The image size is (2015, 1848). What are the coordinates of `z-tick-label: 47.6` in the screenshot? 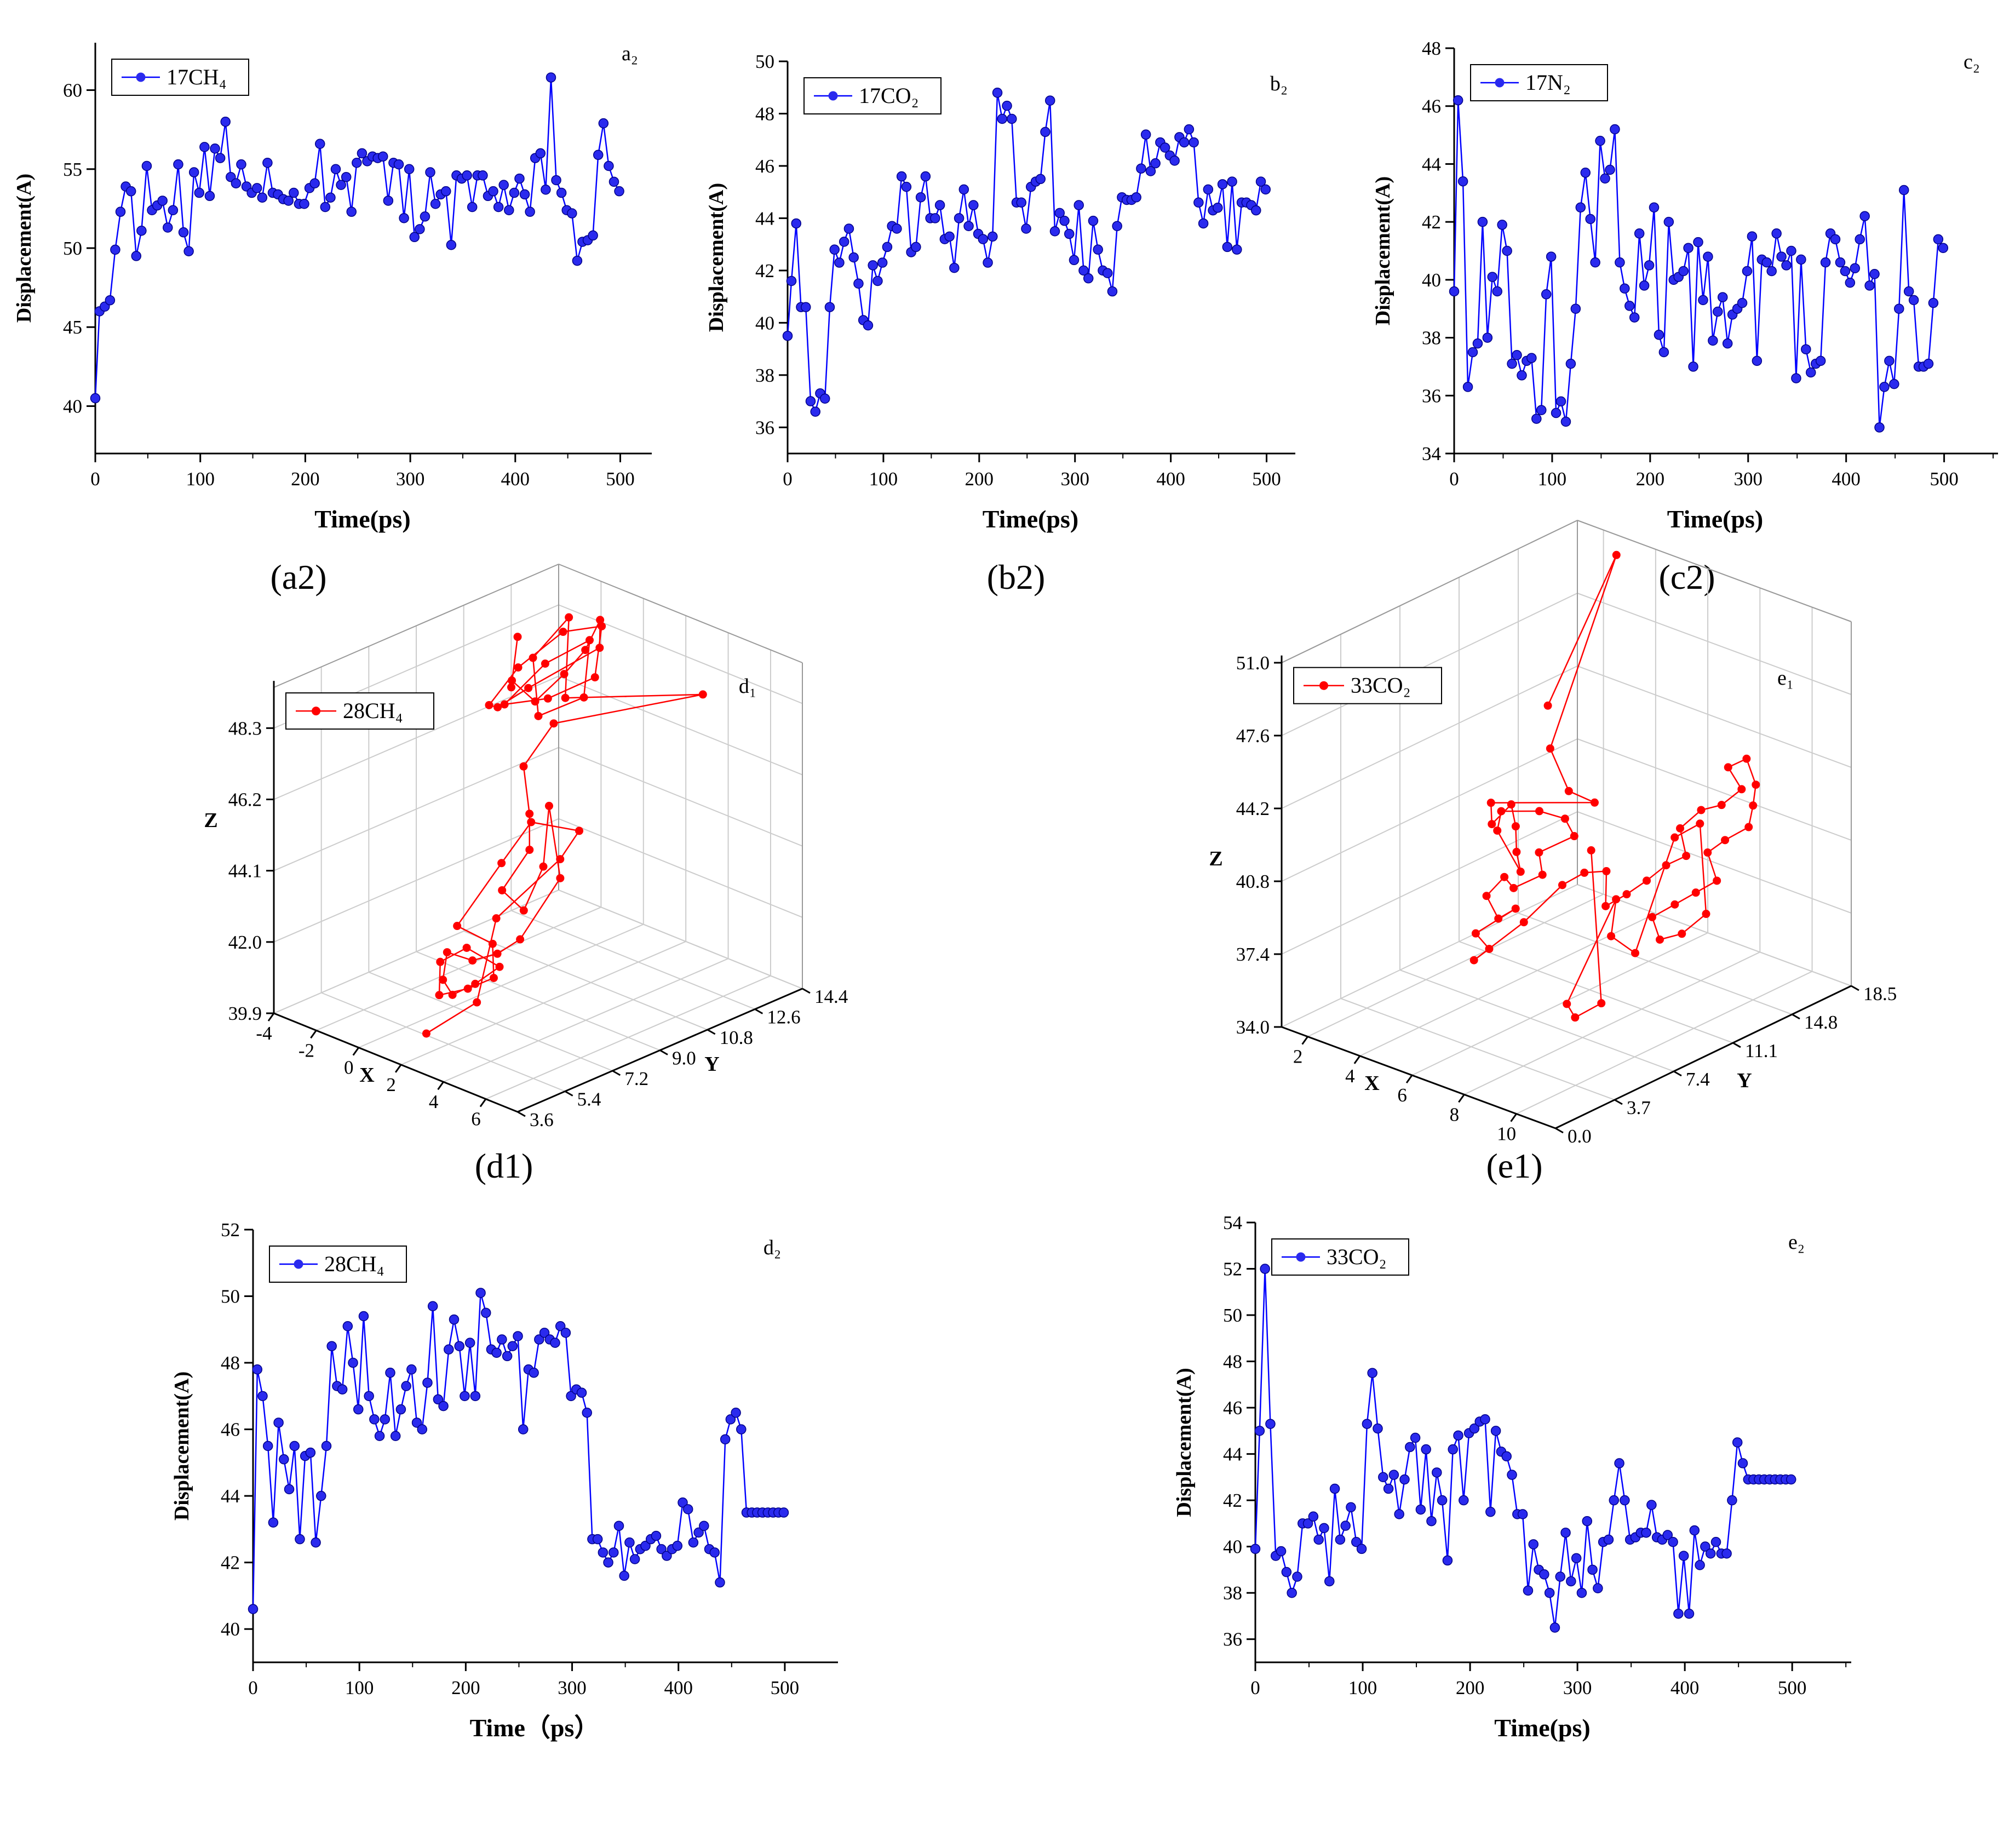 It's located at (1253, 736).